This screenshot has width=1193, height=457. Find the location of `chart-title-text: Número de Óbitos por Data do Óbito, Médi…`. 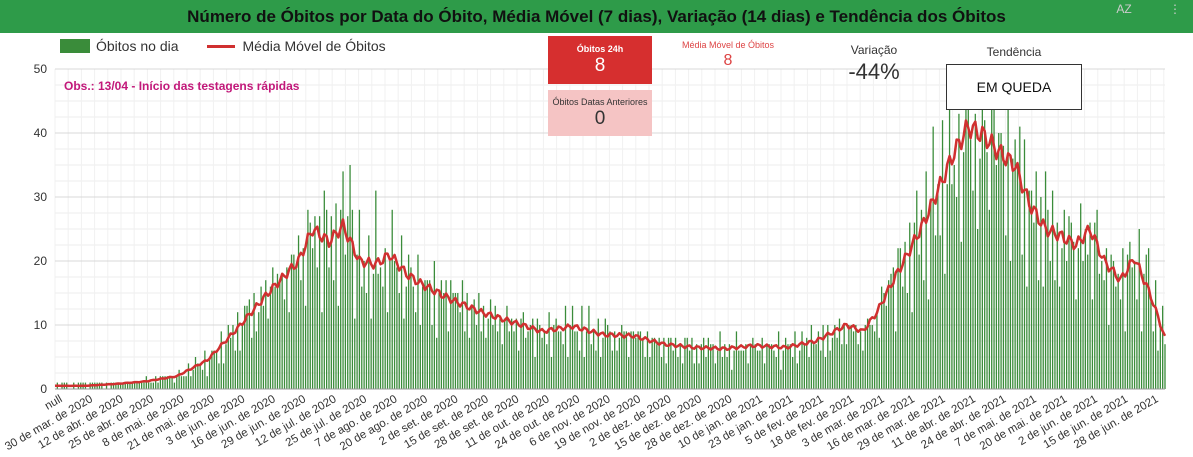

chart-title-text: Número de Óbitos por Data do Óbito, Médi… is located at coordinates (596, 16).